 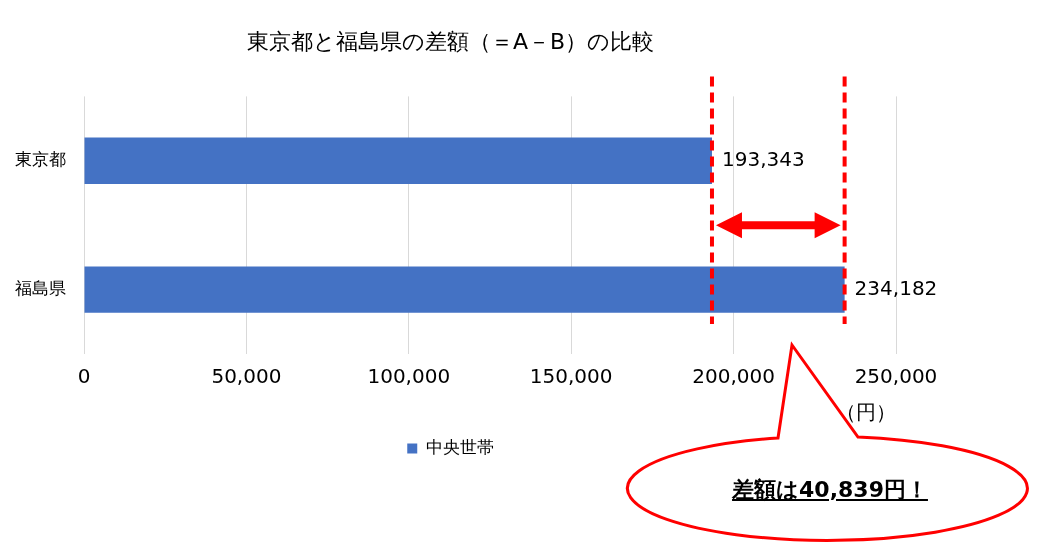 What do you see at coordinates (246, 376) in the screenshot?
I see `x-tick-label: 50,000` at bounding box center [246, 376].